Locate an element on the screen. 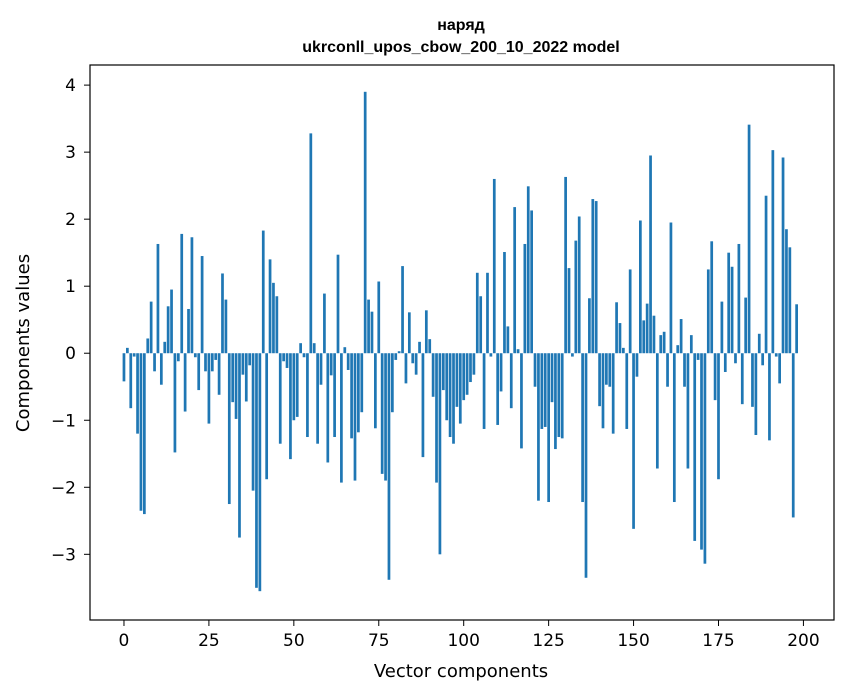 This screenshot has width=847, height=696. y-tick-label: −2 is located at coordinates (63, 488).